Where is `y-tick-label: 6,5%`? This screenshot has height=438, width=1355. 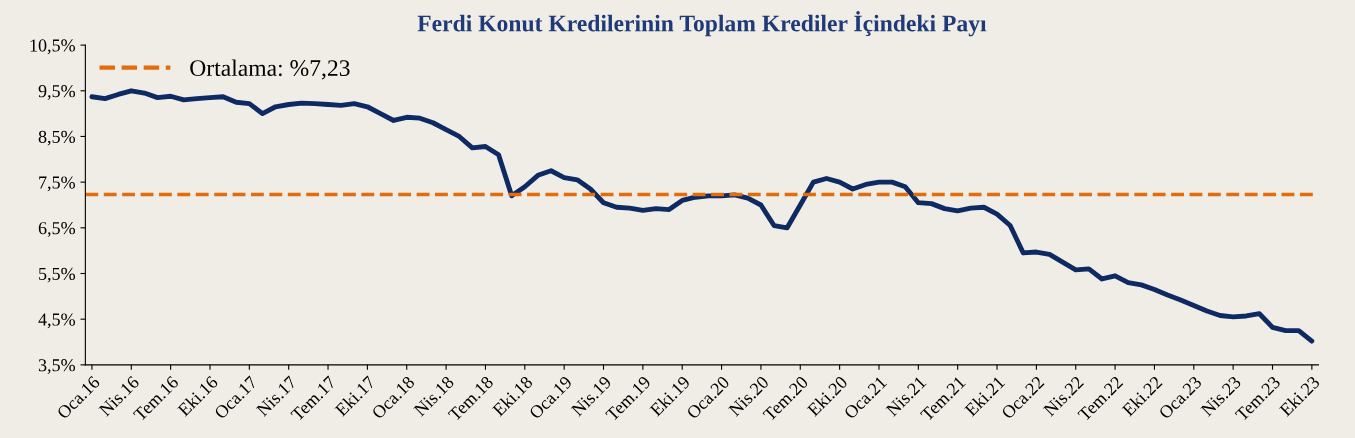 y-tick-label: 6,5% is located at coordinates (57, 229).